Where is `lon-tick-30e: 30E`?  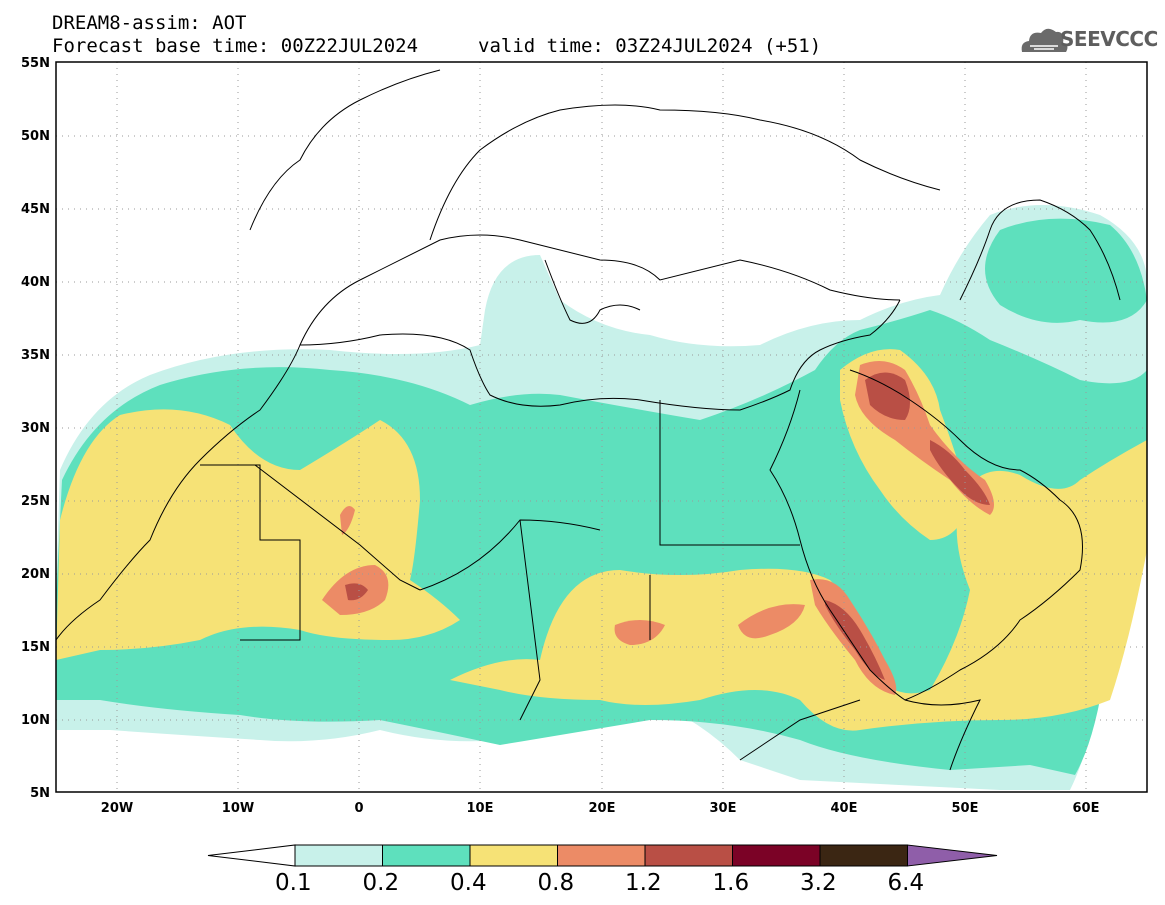
lon-tick-30e: 30E is located at coordinates (723, 808).